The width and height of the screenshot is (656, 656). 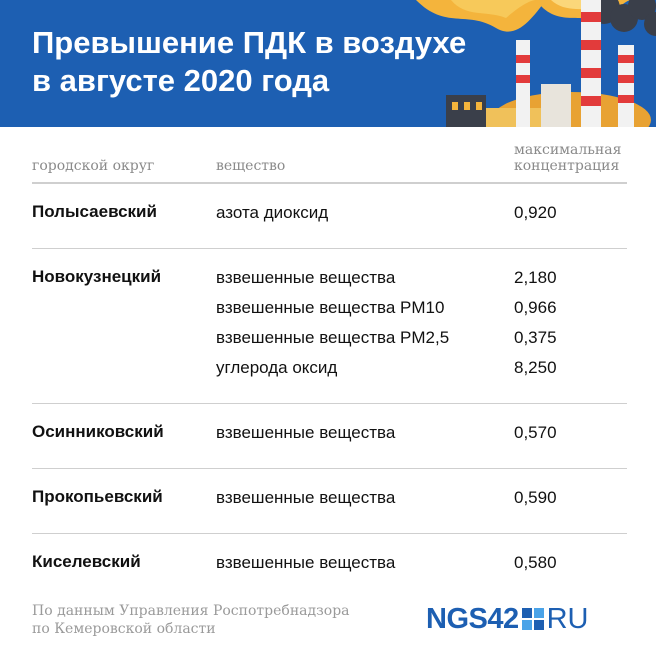 I want to click on concentration-value: 0,375, so click(x=535, y=337).